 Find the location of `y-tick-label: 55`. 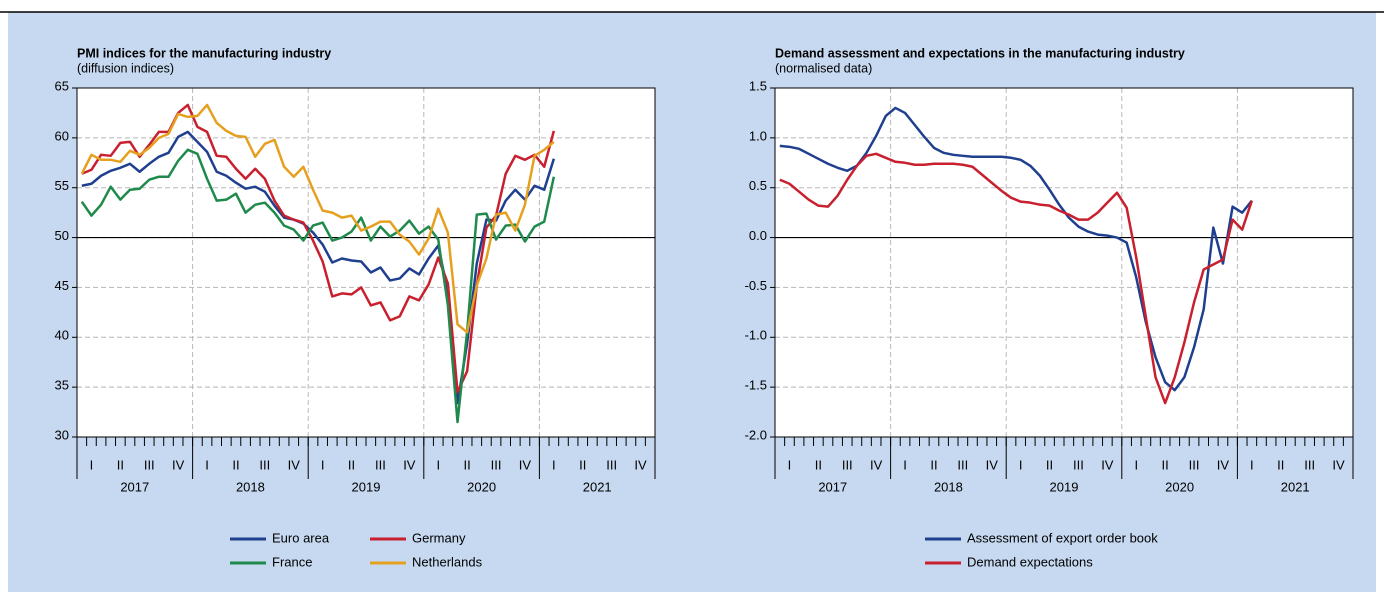

y-tick-label: 55 is located at coordinates (62, 185).